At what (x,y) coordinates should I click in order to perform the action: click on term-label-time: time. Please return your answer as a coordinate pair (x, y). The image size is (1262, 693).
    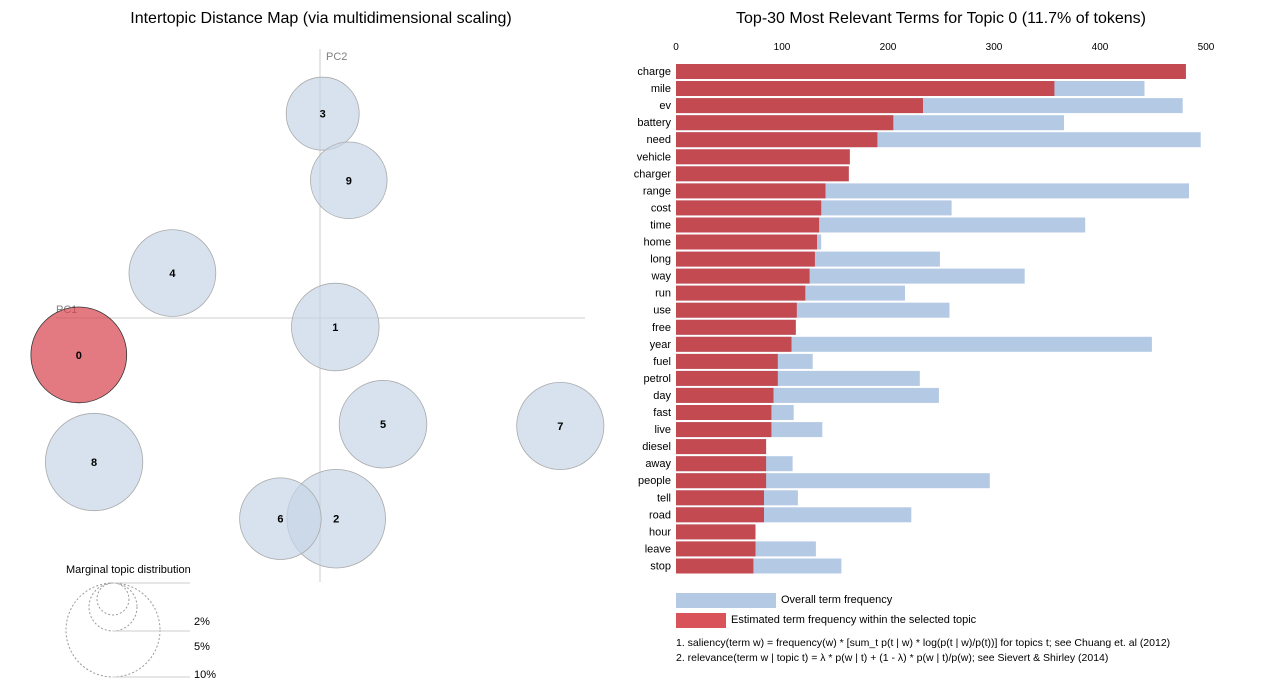
    Looking at the image, I should click on (660, 226).